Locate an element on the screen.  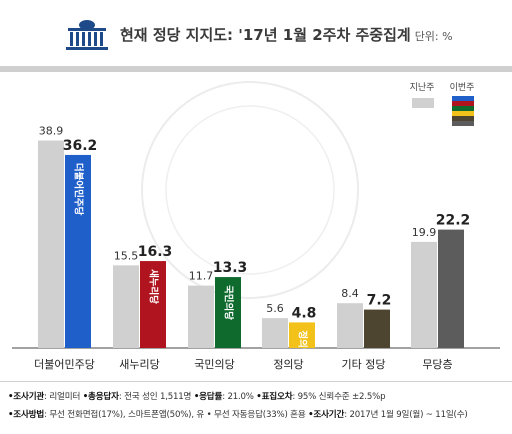
category-label: 새누리당 is located at coordinates (139, 364).